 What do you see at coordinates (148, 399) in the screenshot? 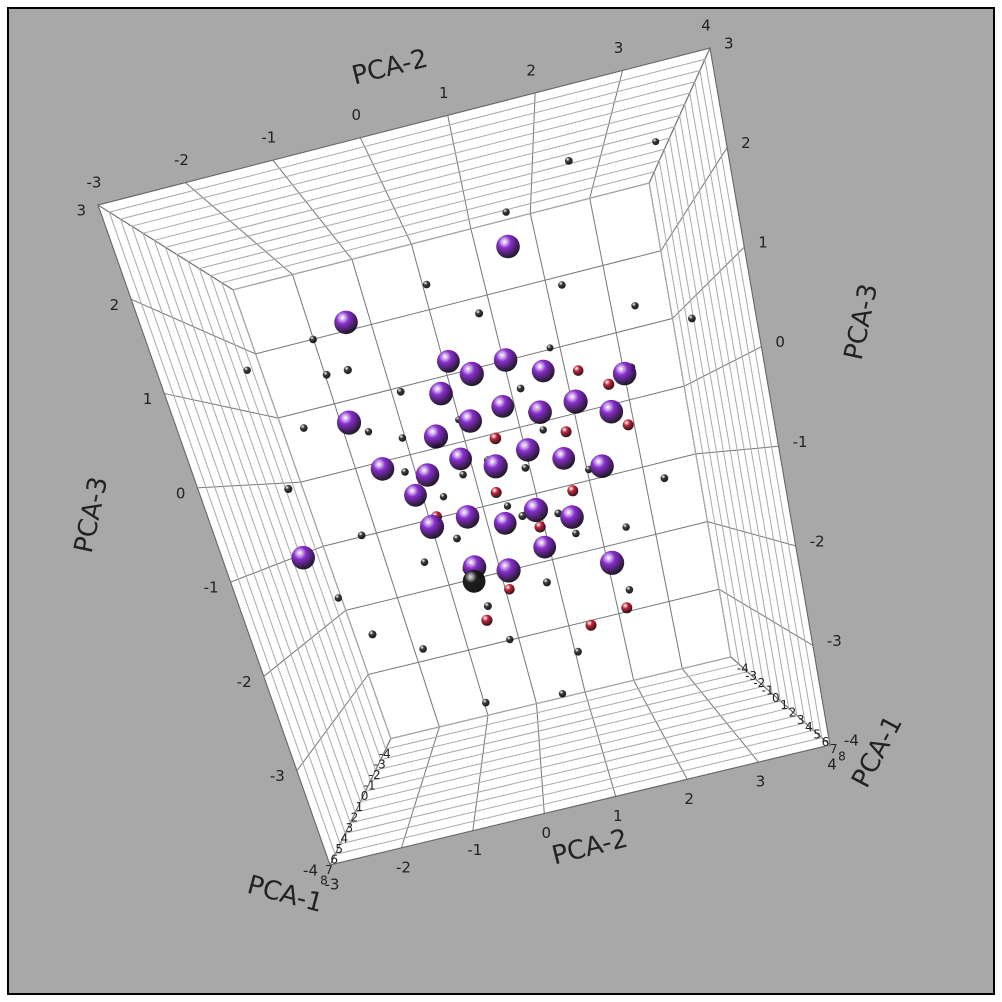
I see `z-tick-label: 1` at bounding box center [148, 399].